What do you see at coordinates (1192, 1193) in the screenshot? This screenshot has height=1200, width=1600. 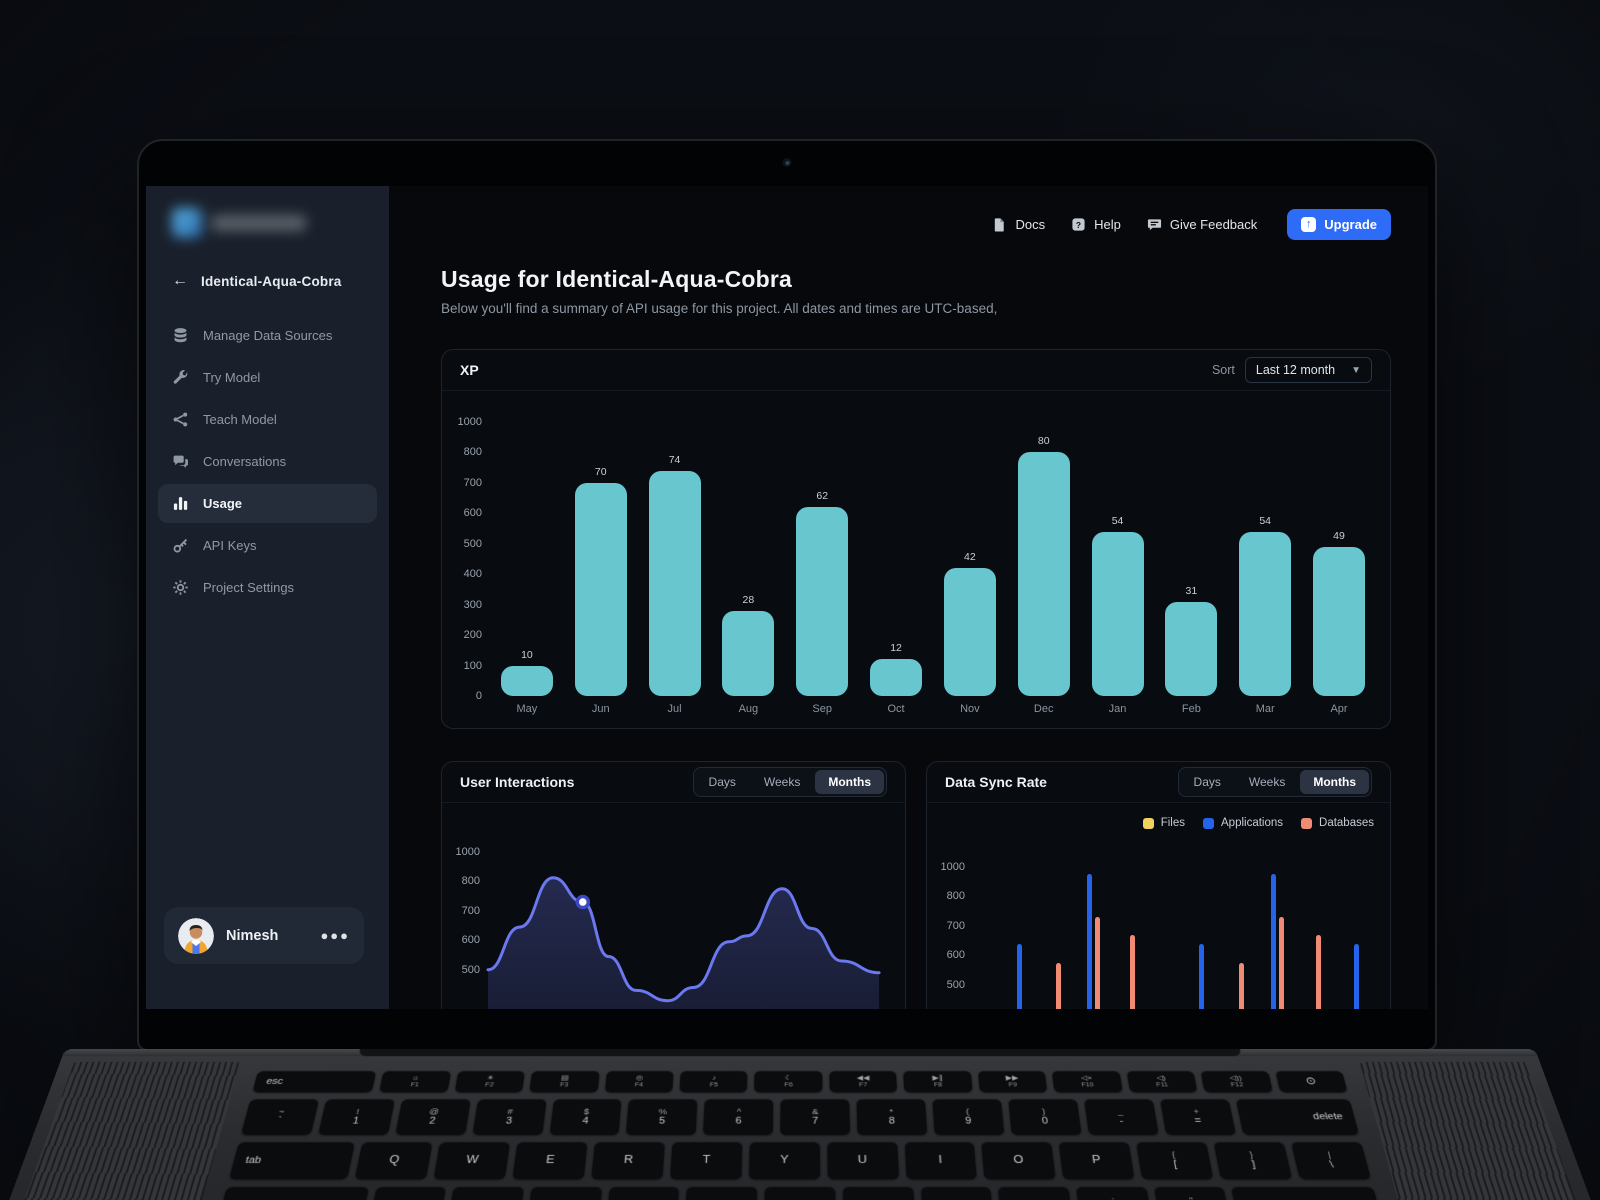 I see `key-sym: "'` at bounding box center [1192, 1193].